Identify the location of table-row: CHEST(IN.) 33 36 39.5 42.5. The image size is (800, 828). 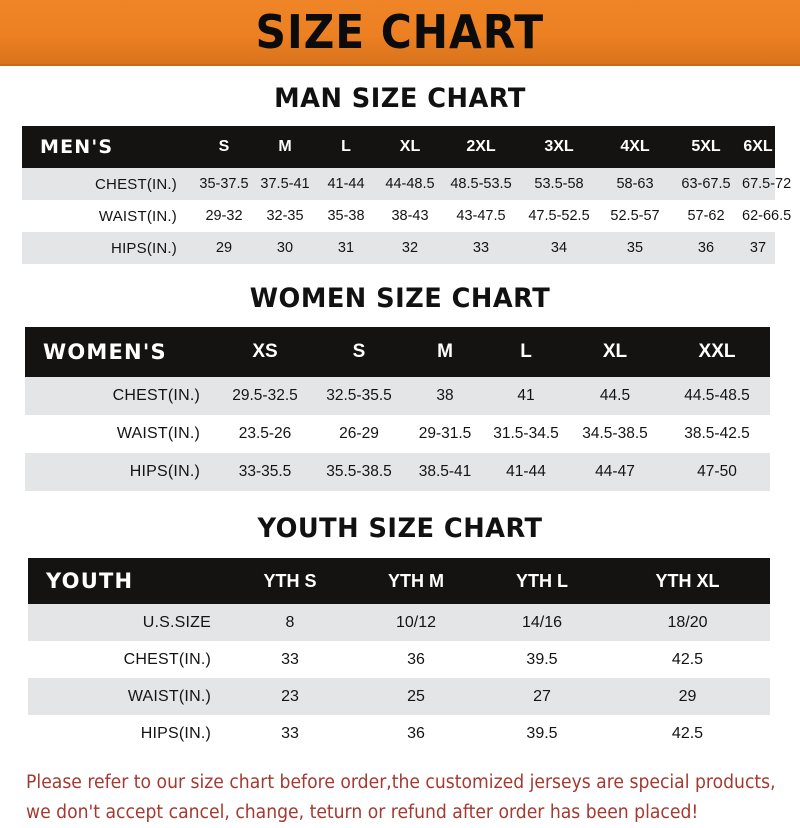
(399, 659).